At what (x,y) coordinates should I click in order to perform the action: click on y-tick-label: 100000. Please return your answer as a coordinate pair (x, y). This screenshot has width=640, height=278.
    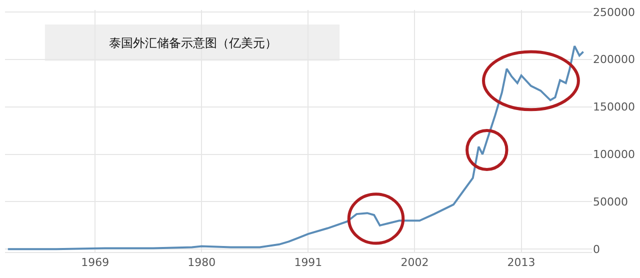
    Looking at the image, I should click on (614, 155).